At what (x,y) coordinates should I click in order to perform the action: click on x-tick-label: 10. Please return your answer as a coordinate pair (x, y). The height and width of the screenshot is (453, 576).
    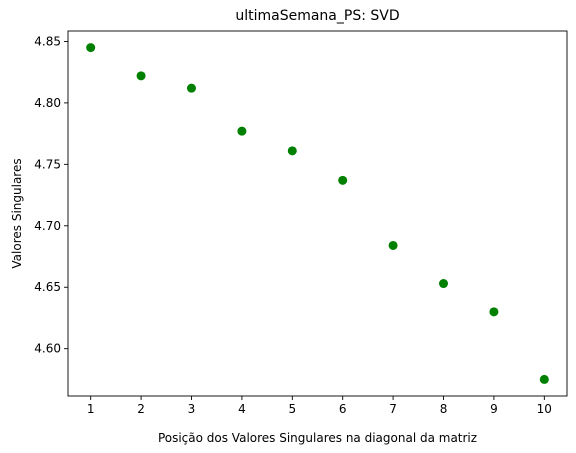
    Looking at the image, I should click on (544, 409).